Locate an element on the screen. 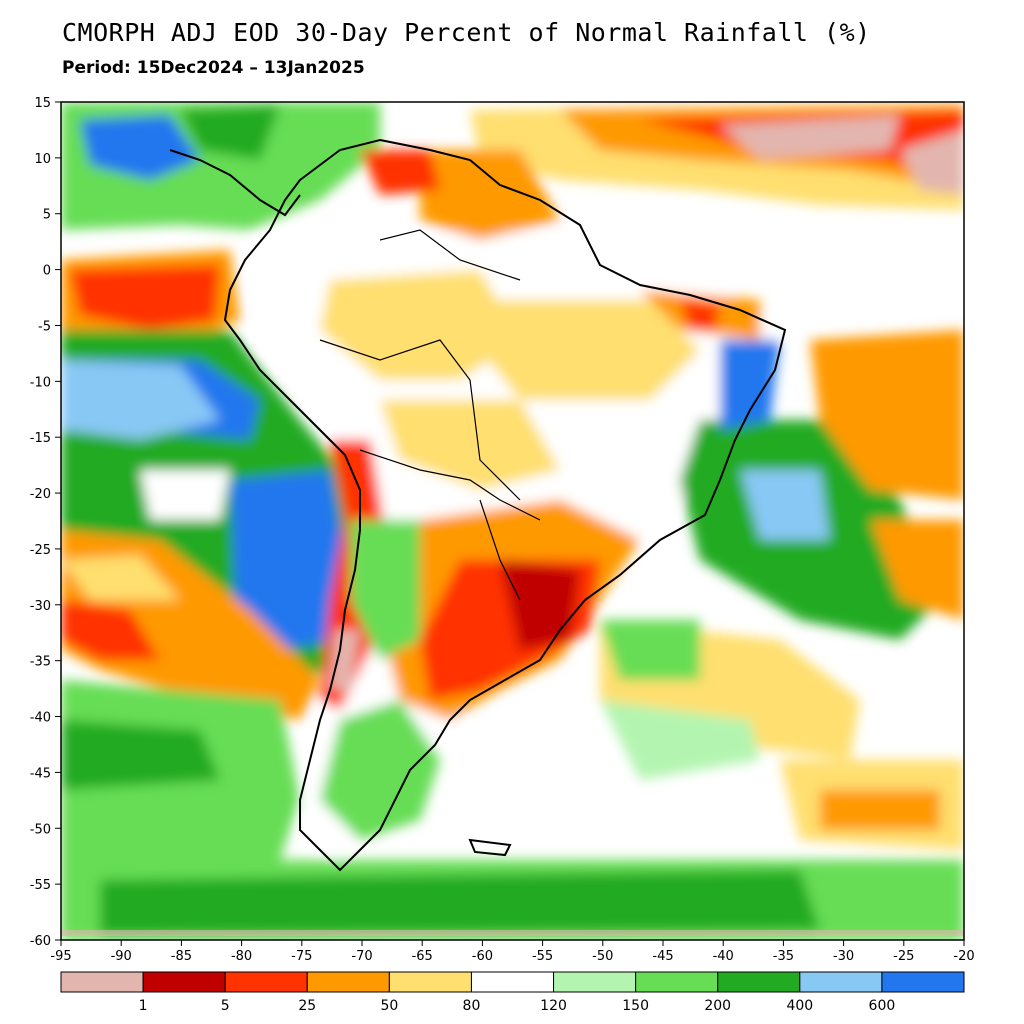 This screenshot has height=1024, width=1024. lon-tick-label: -85 is located at coordinates (181, 956).